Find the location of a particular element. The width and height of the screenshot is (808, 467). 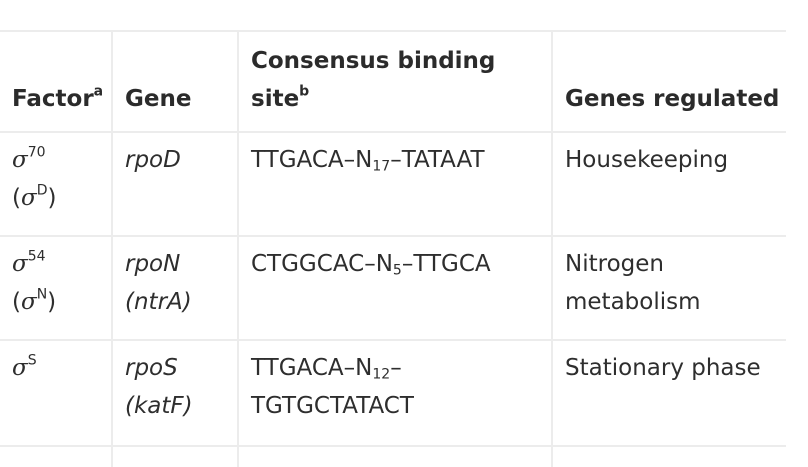

binding-site-part2: – is located at coordinates (396, 368).